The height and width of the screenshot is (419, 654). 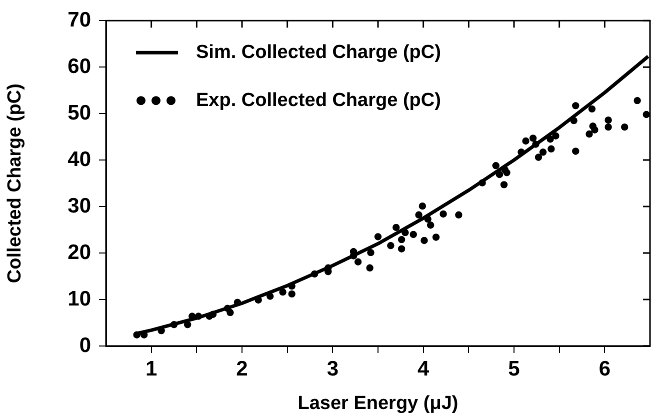 I want to click on x-axis-title: Laser Energy (μJ), so click(x=378, y=403).